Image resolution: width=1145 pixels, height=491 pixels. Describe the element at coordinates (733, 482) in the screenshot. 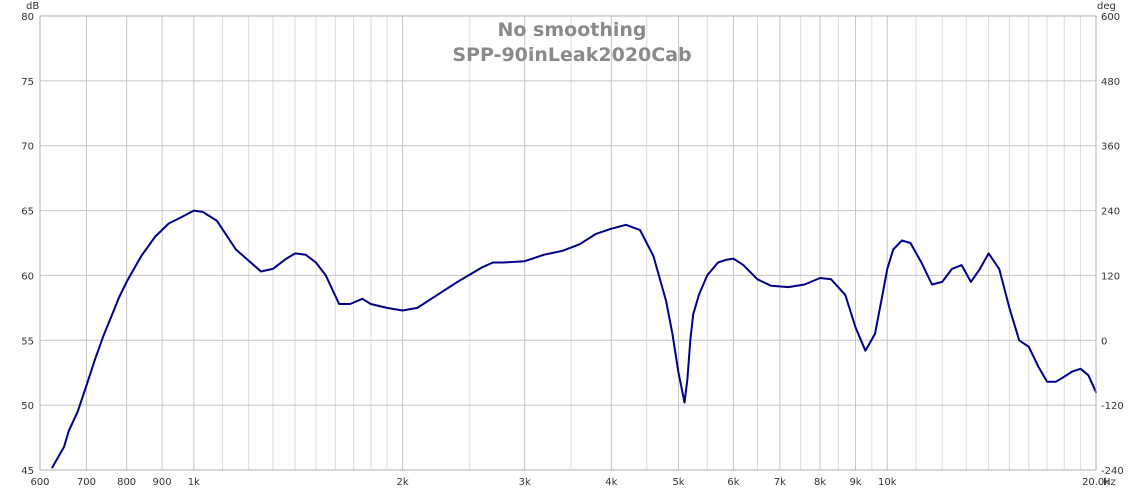

I see `x-tick-label: 6k` at that location.